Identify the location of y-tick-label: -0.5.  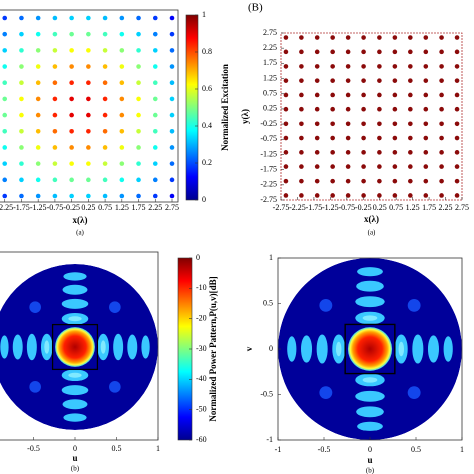
(266, 393).